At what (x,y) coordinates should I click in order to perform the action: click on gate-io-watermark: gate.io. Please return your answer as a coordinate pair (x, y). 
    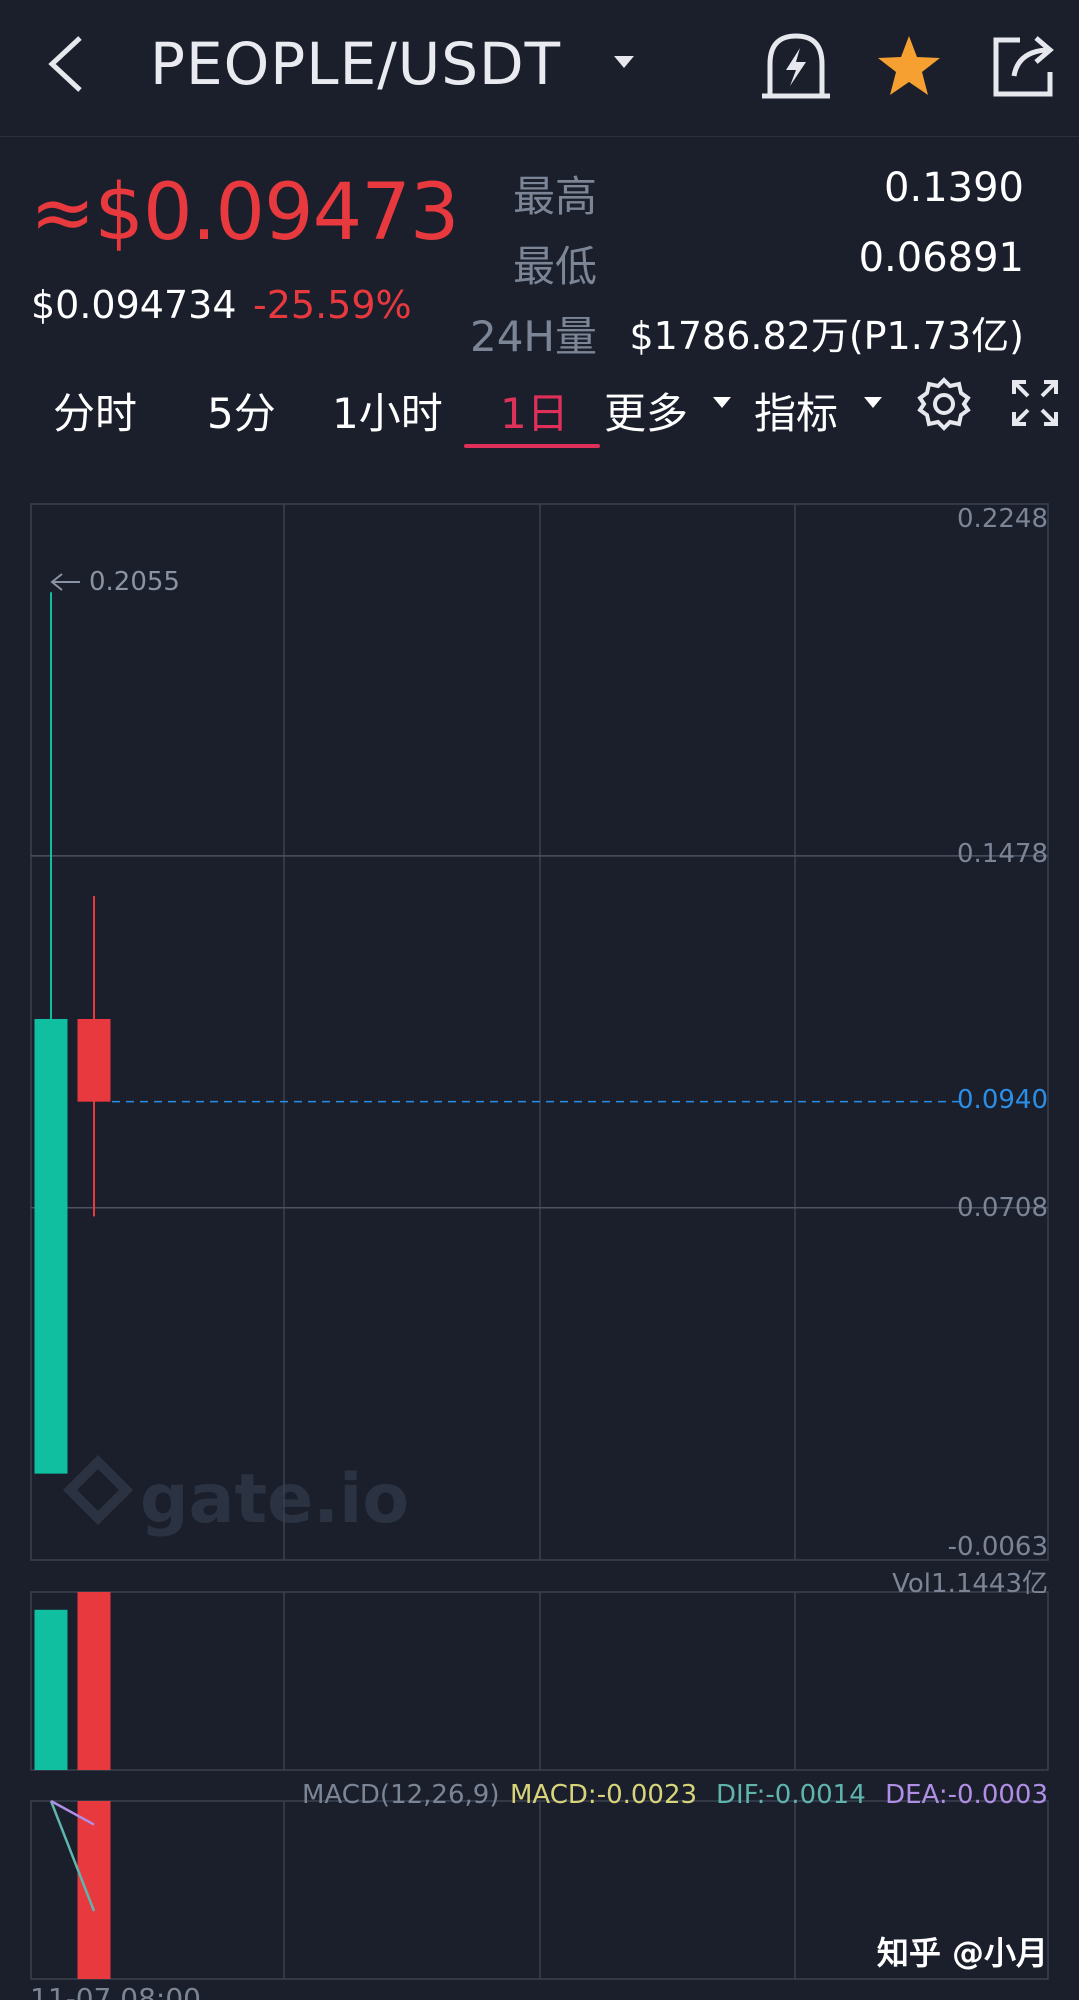
    Looking at the image, I should click on (235, 1496).